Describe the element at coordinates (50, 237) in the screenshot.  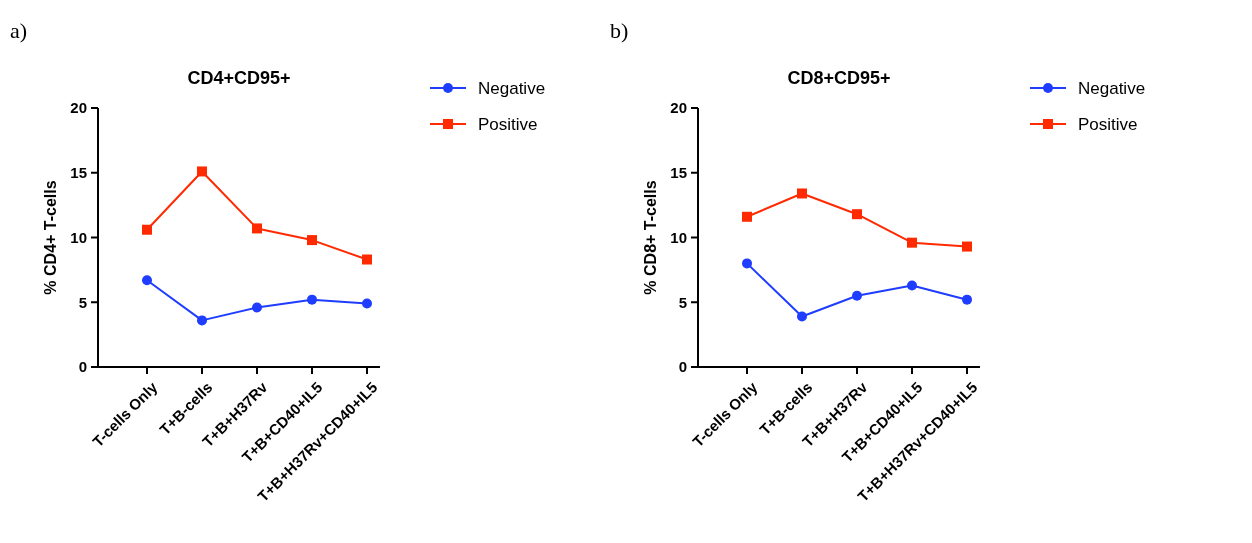
I see `y-axis-title: % CD4+ T-cells` at that location.